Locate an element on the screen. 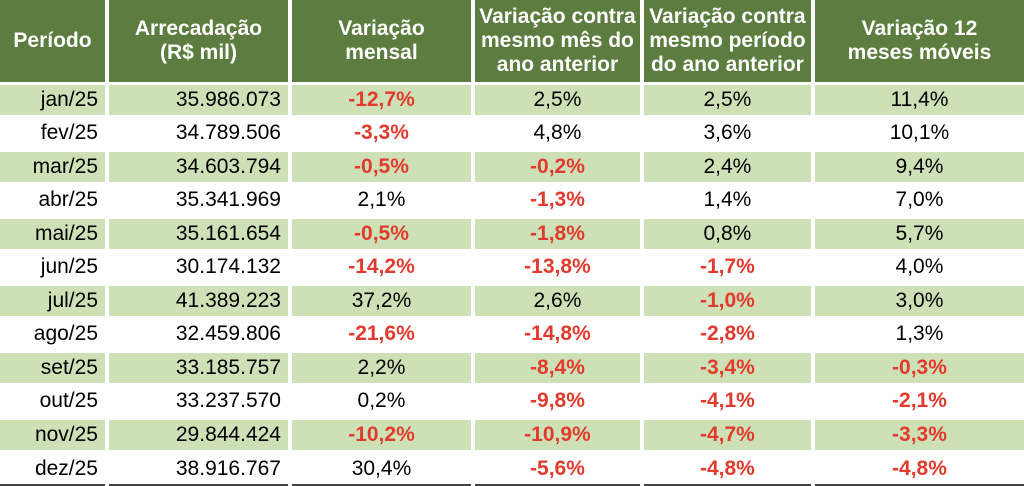 The width and height of the screenshot is (1024, 486). periodo-cell: set/25 is located at coordinates (54, 368).